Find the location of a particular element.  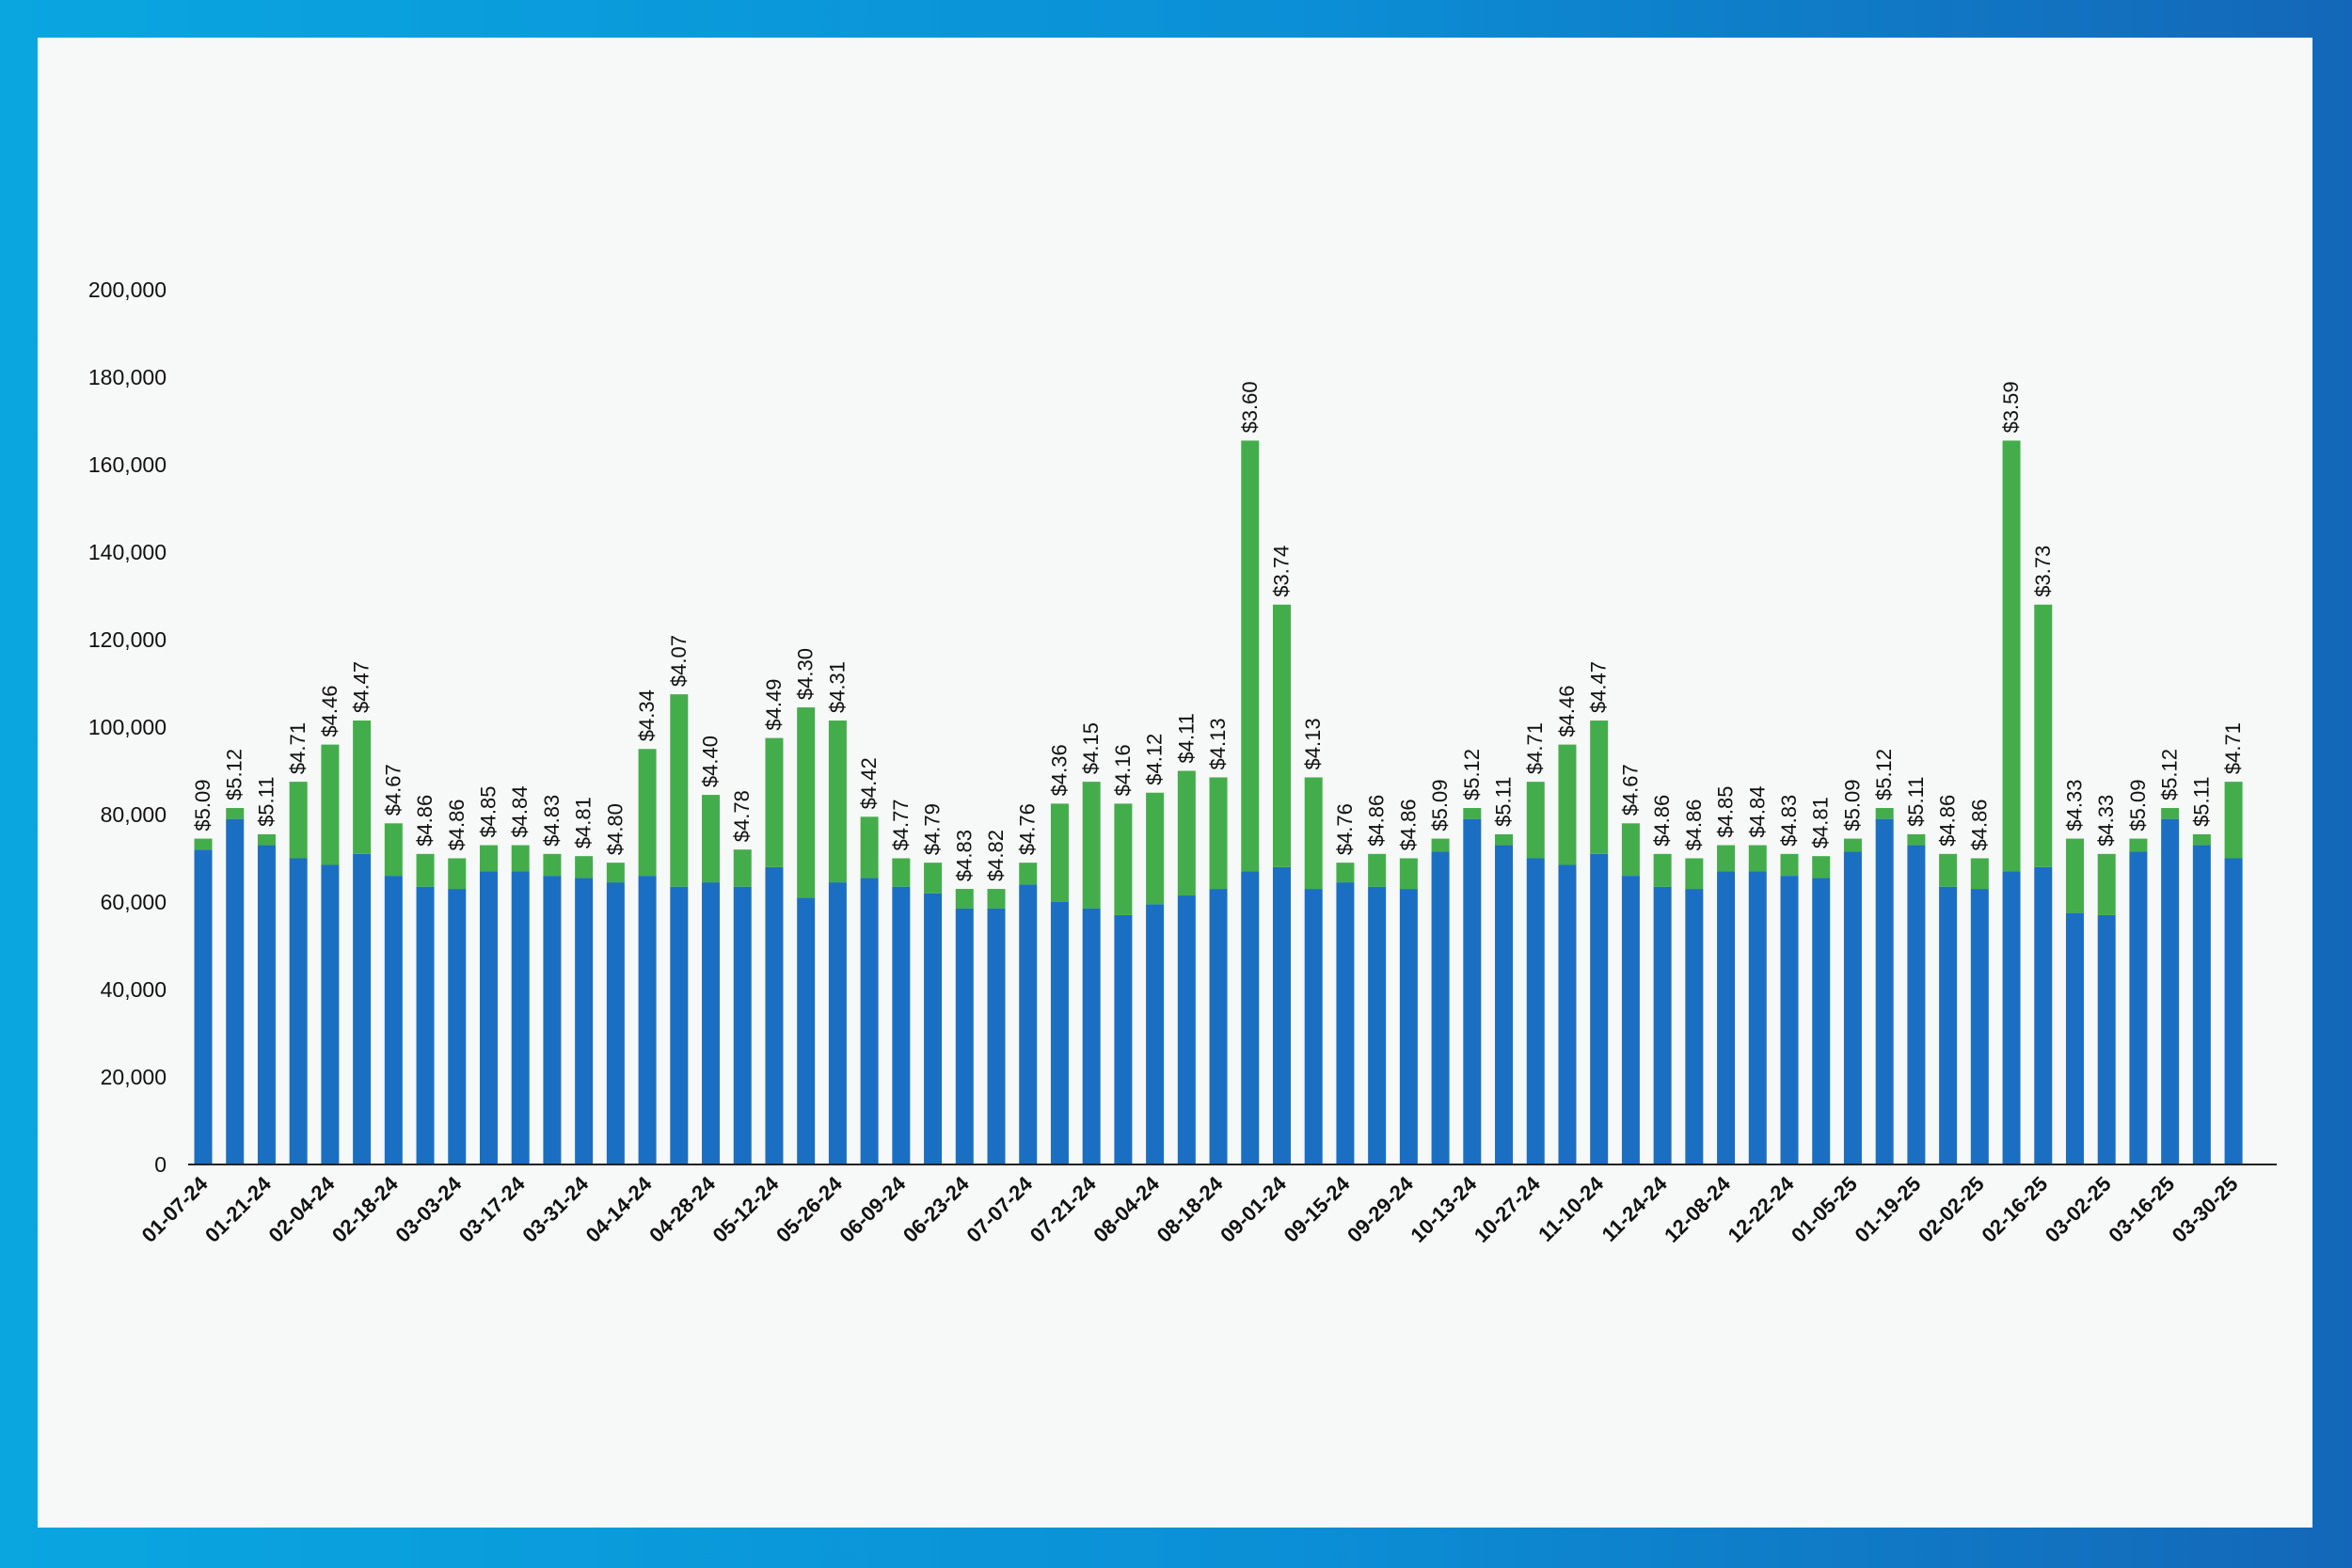

x-tick-label: 04-14-24 is located at coordinates (619, 1208).